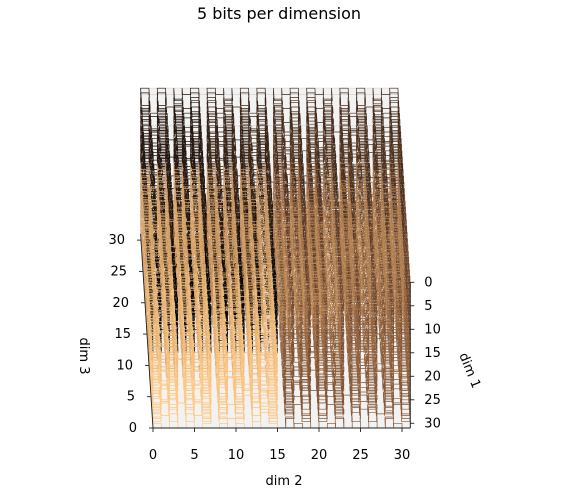 The image size is (567, 499). I want to click on chart-title: 5 bits per dimension, so click(279, 13).